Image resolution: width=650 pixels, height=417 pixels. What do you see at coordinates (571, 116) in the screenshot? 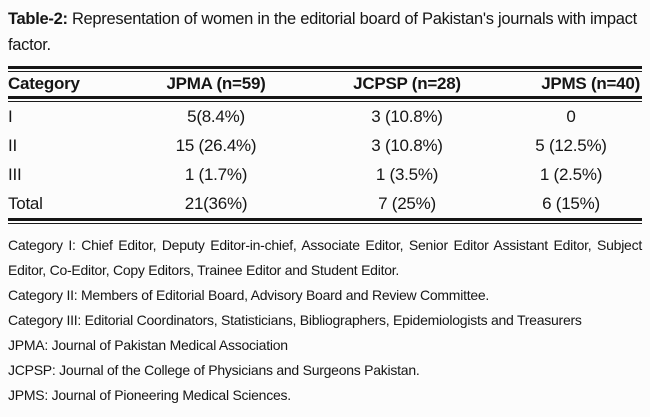
I see `table-cell-jpms: 0` at bounding box center [571, 116].